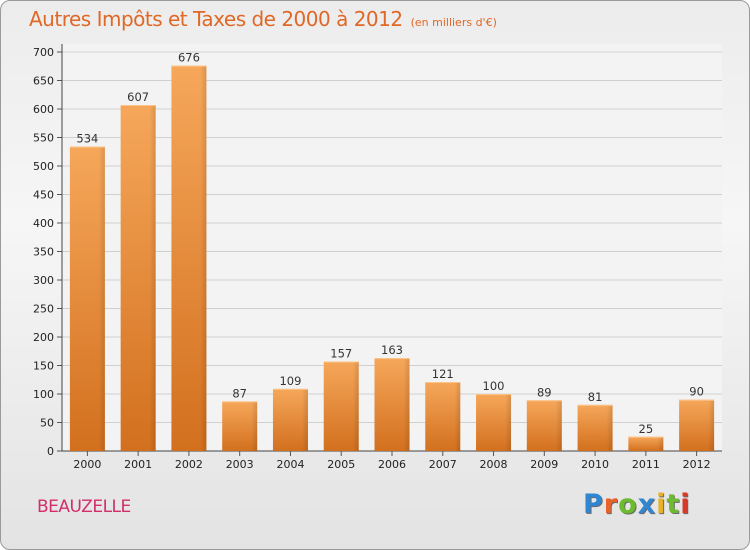 This screenshot has height=550, width=750. Describe the element at coordinates (43, 309) in the screenshot. I see `y-tick-label: 250` at that location.